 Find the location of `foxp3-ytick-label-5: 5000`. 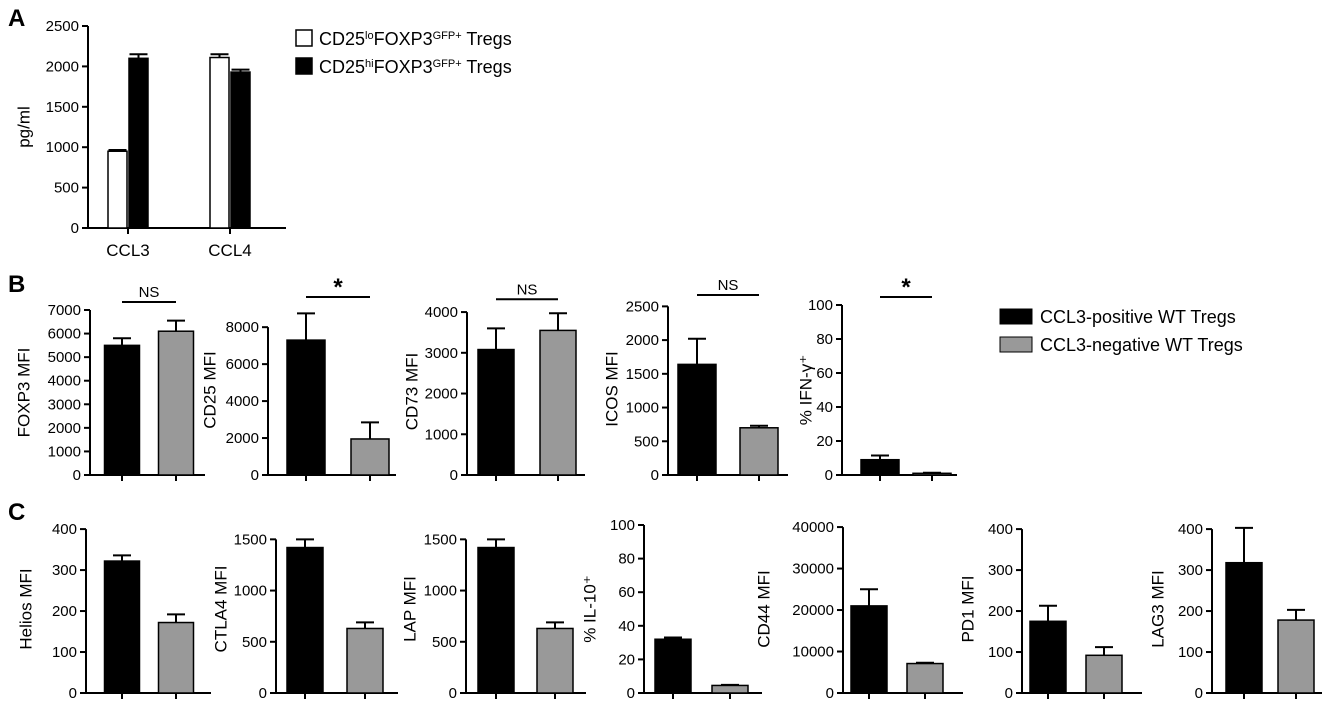

foxp3-ytick-label-5: 5000 is located at coordinates (64, 357).